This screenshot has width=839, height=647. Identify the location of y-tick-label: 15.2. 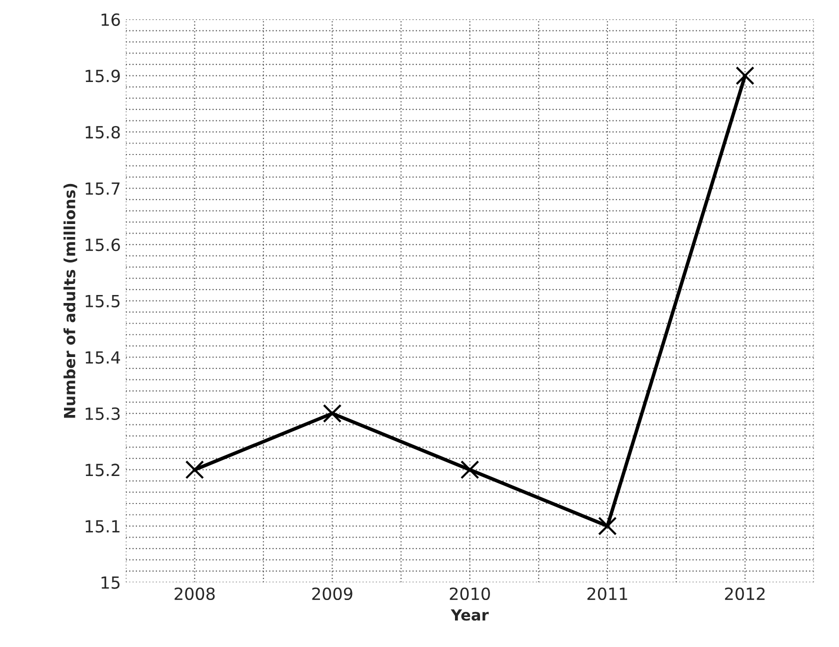
(103, 470).